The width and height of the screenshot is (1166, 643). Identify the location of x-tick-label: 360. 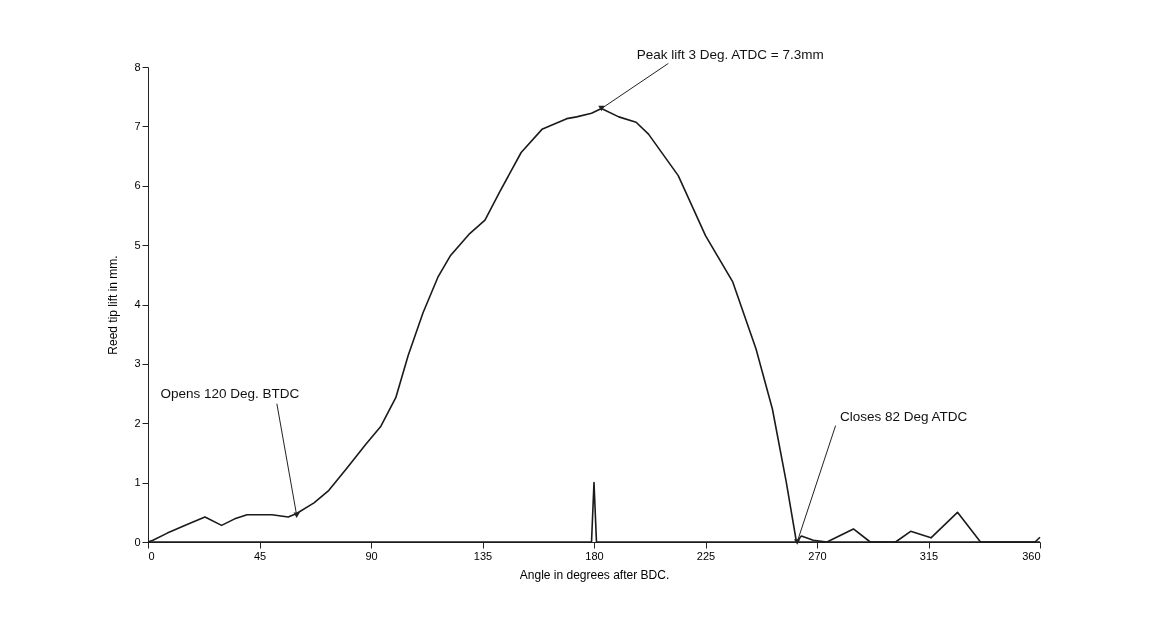
(1031, 555).